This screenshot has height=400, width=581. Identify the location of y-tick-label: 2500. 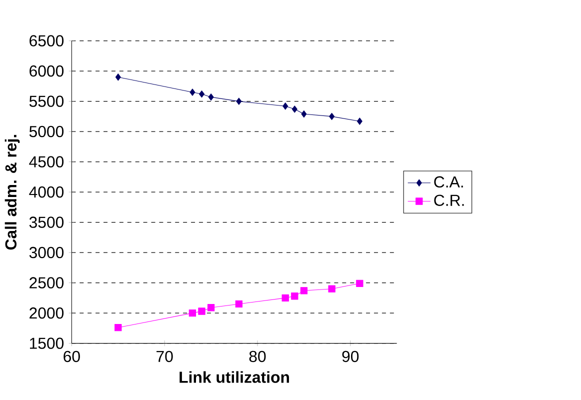
(47, 282).